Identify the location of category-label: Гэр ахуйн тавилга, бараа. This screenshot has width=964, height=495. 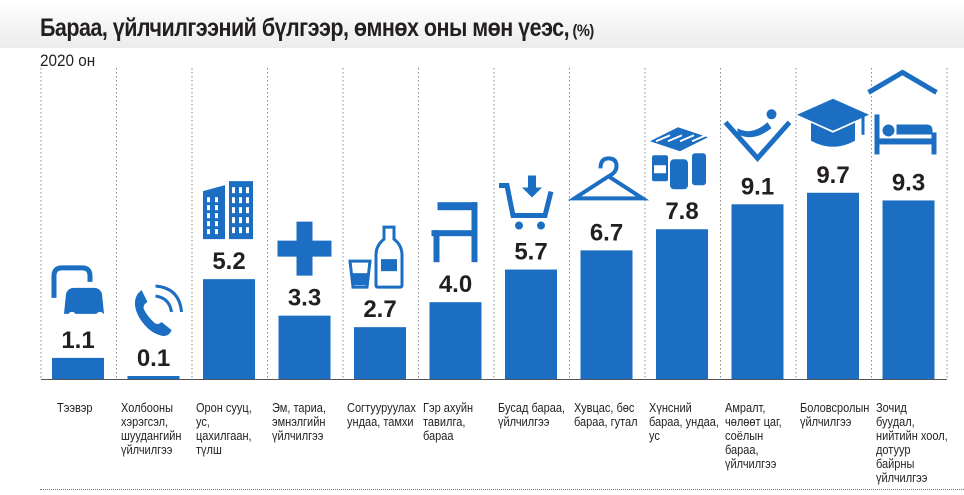
(447, 422).